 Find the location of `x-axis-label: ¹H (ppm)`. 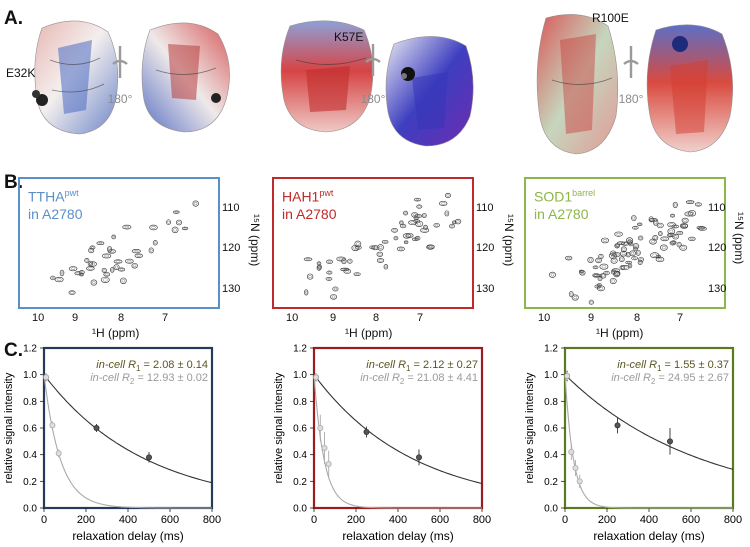

x-axis-label: ¹H (ppm) is located at coordinates (369, 333).